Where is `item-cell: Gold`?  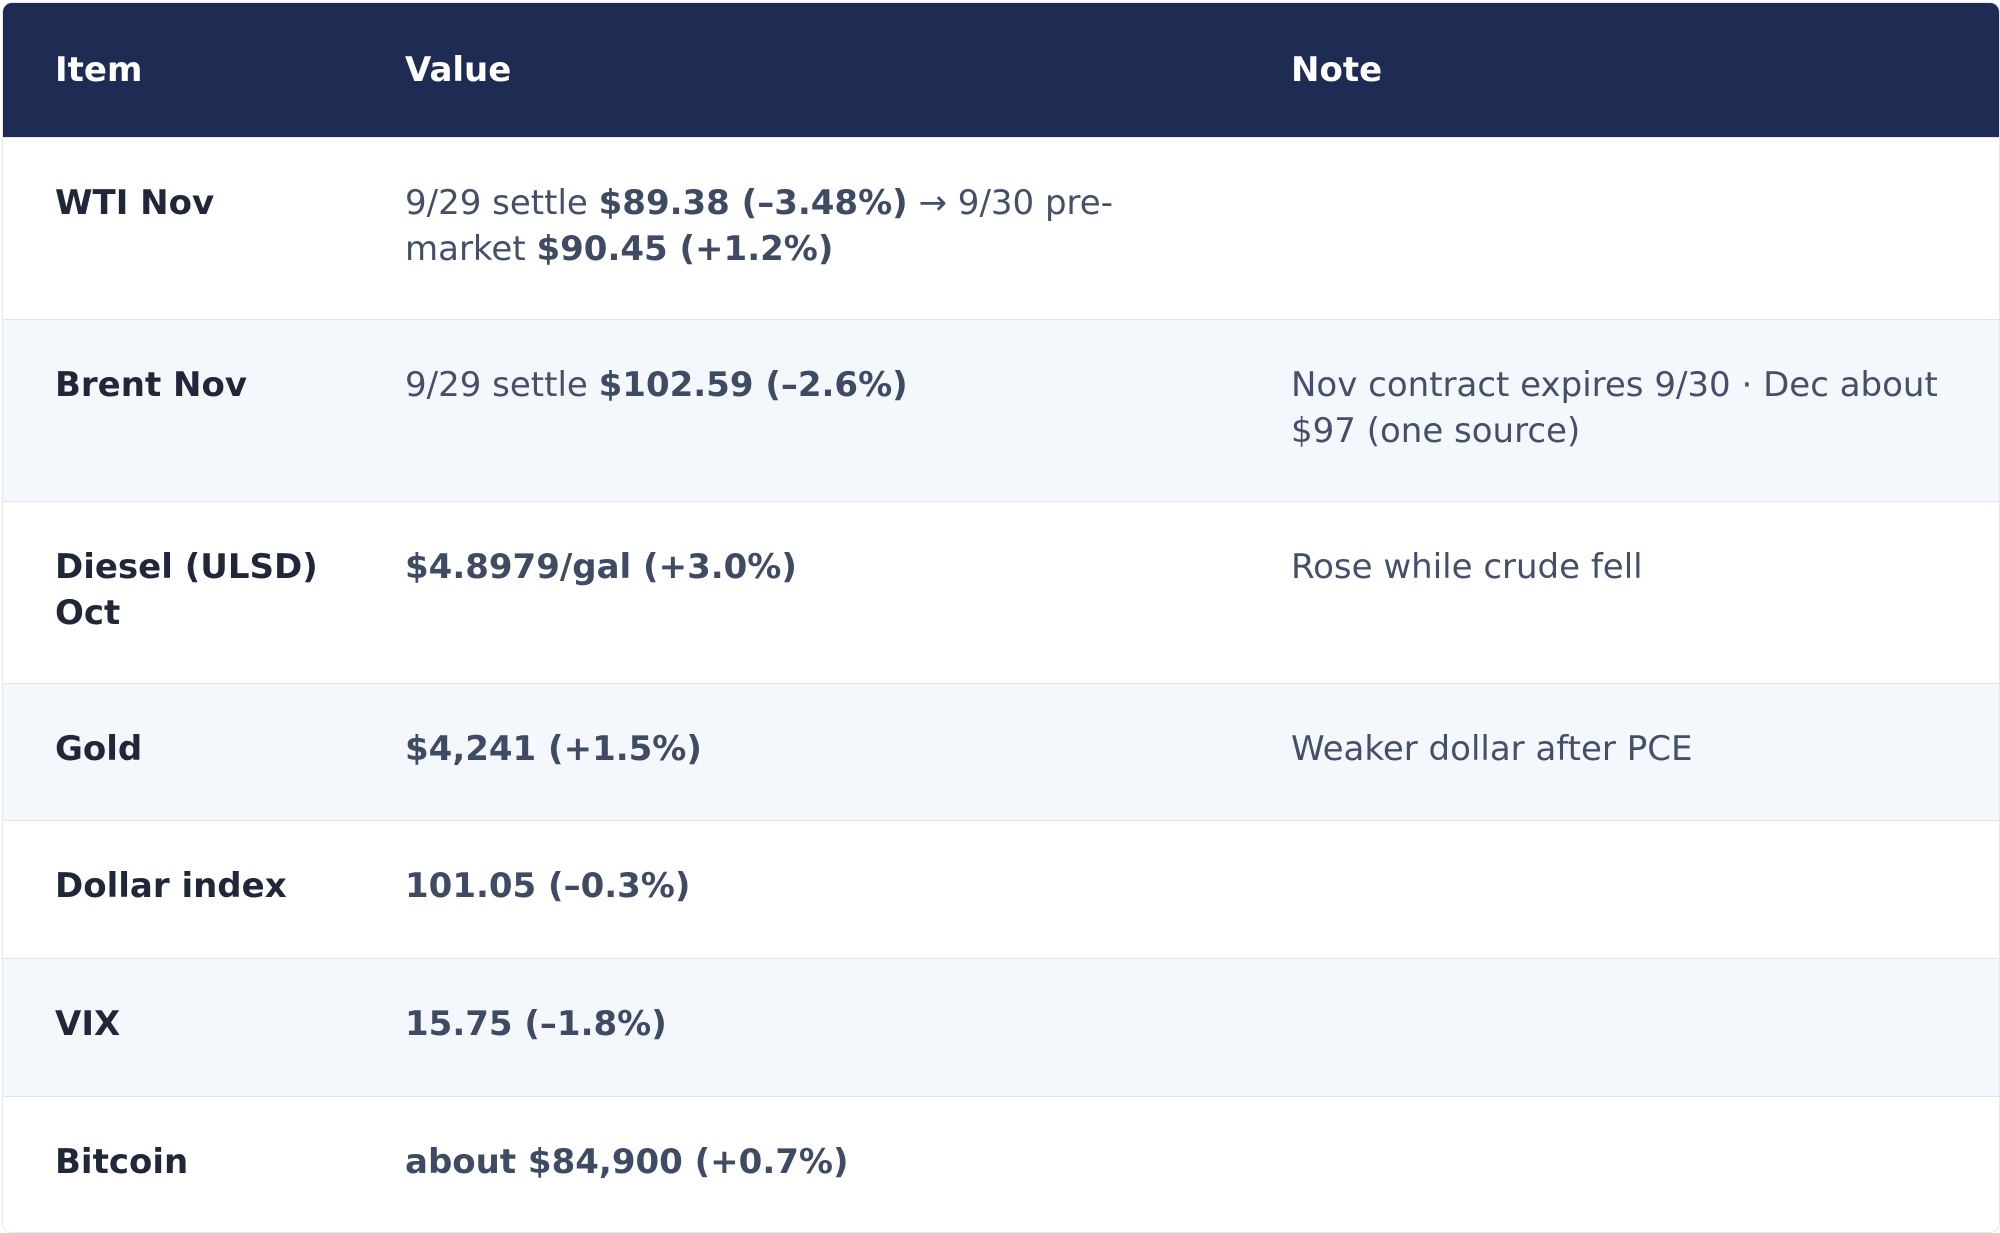
item-cell: Gold is located at coordinates (99, 748).